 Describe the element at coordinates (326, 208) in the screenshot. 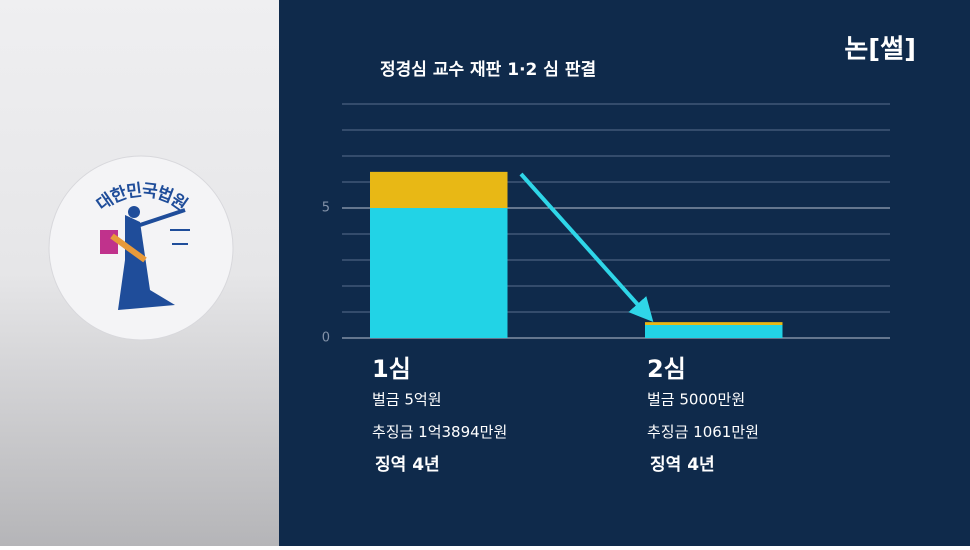

I see `y-tick-label: 5` at that location.